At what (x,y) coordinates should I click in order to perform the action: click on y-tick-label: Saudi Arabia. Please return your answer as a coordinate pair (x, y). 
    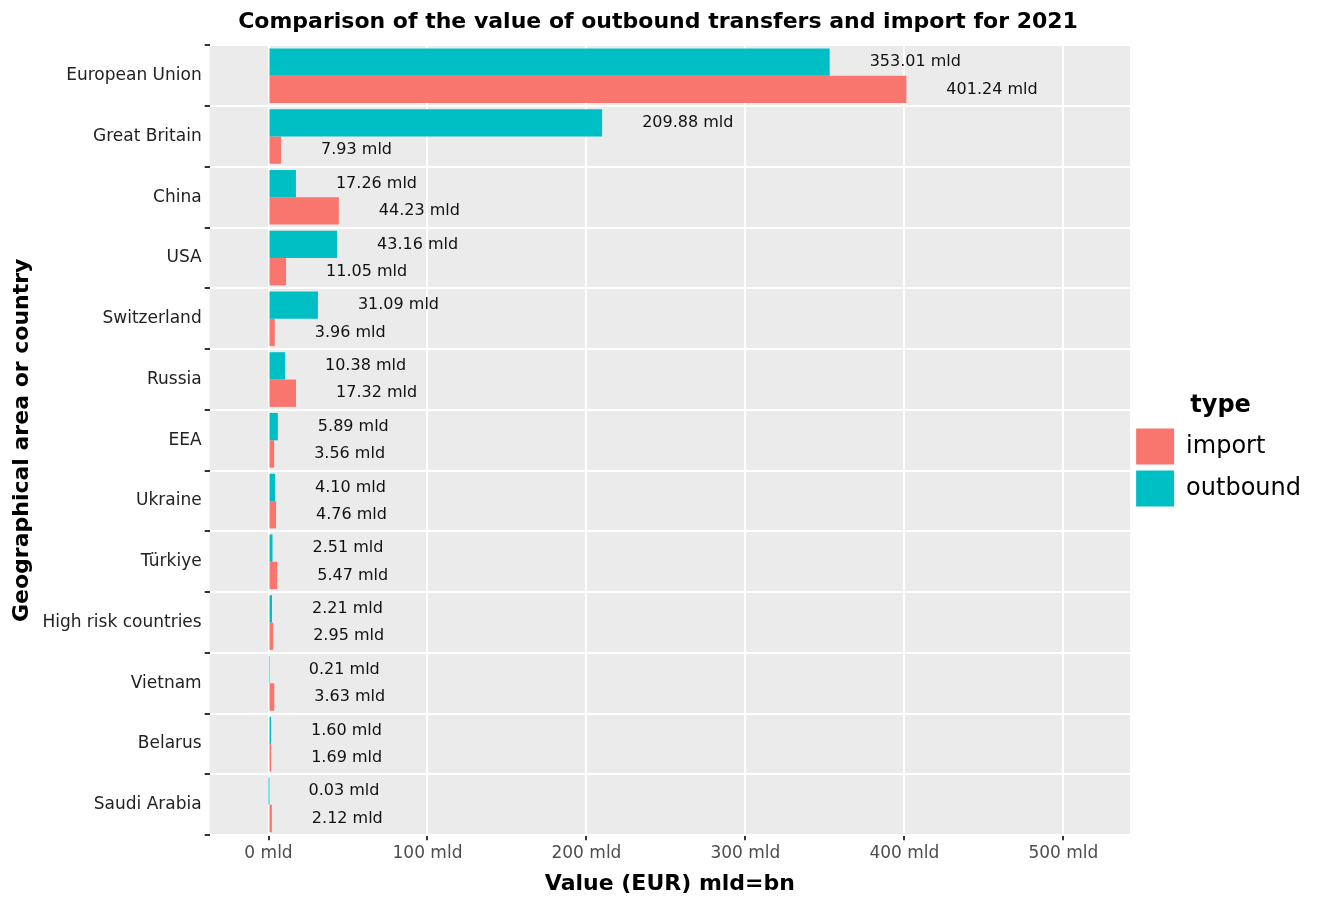
    Looking at the image, I should click on (147, 803).